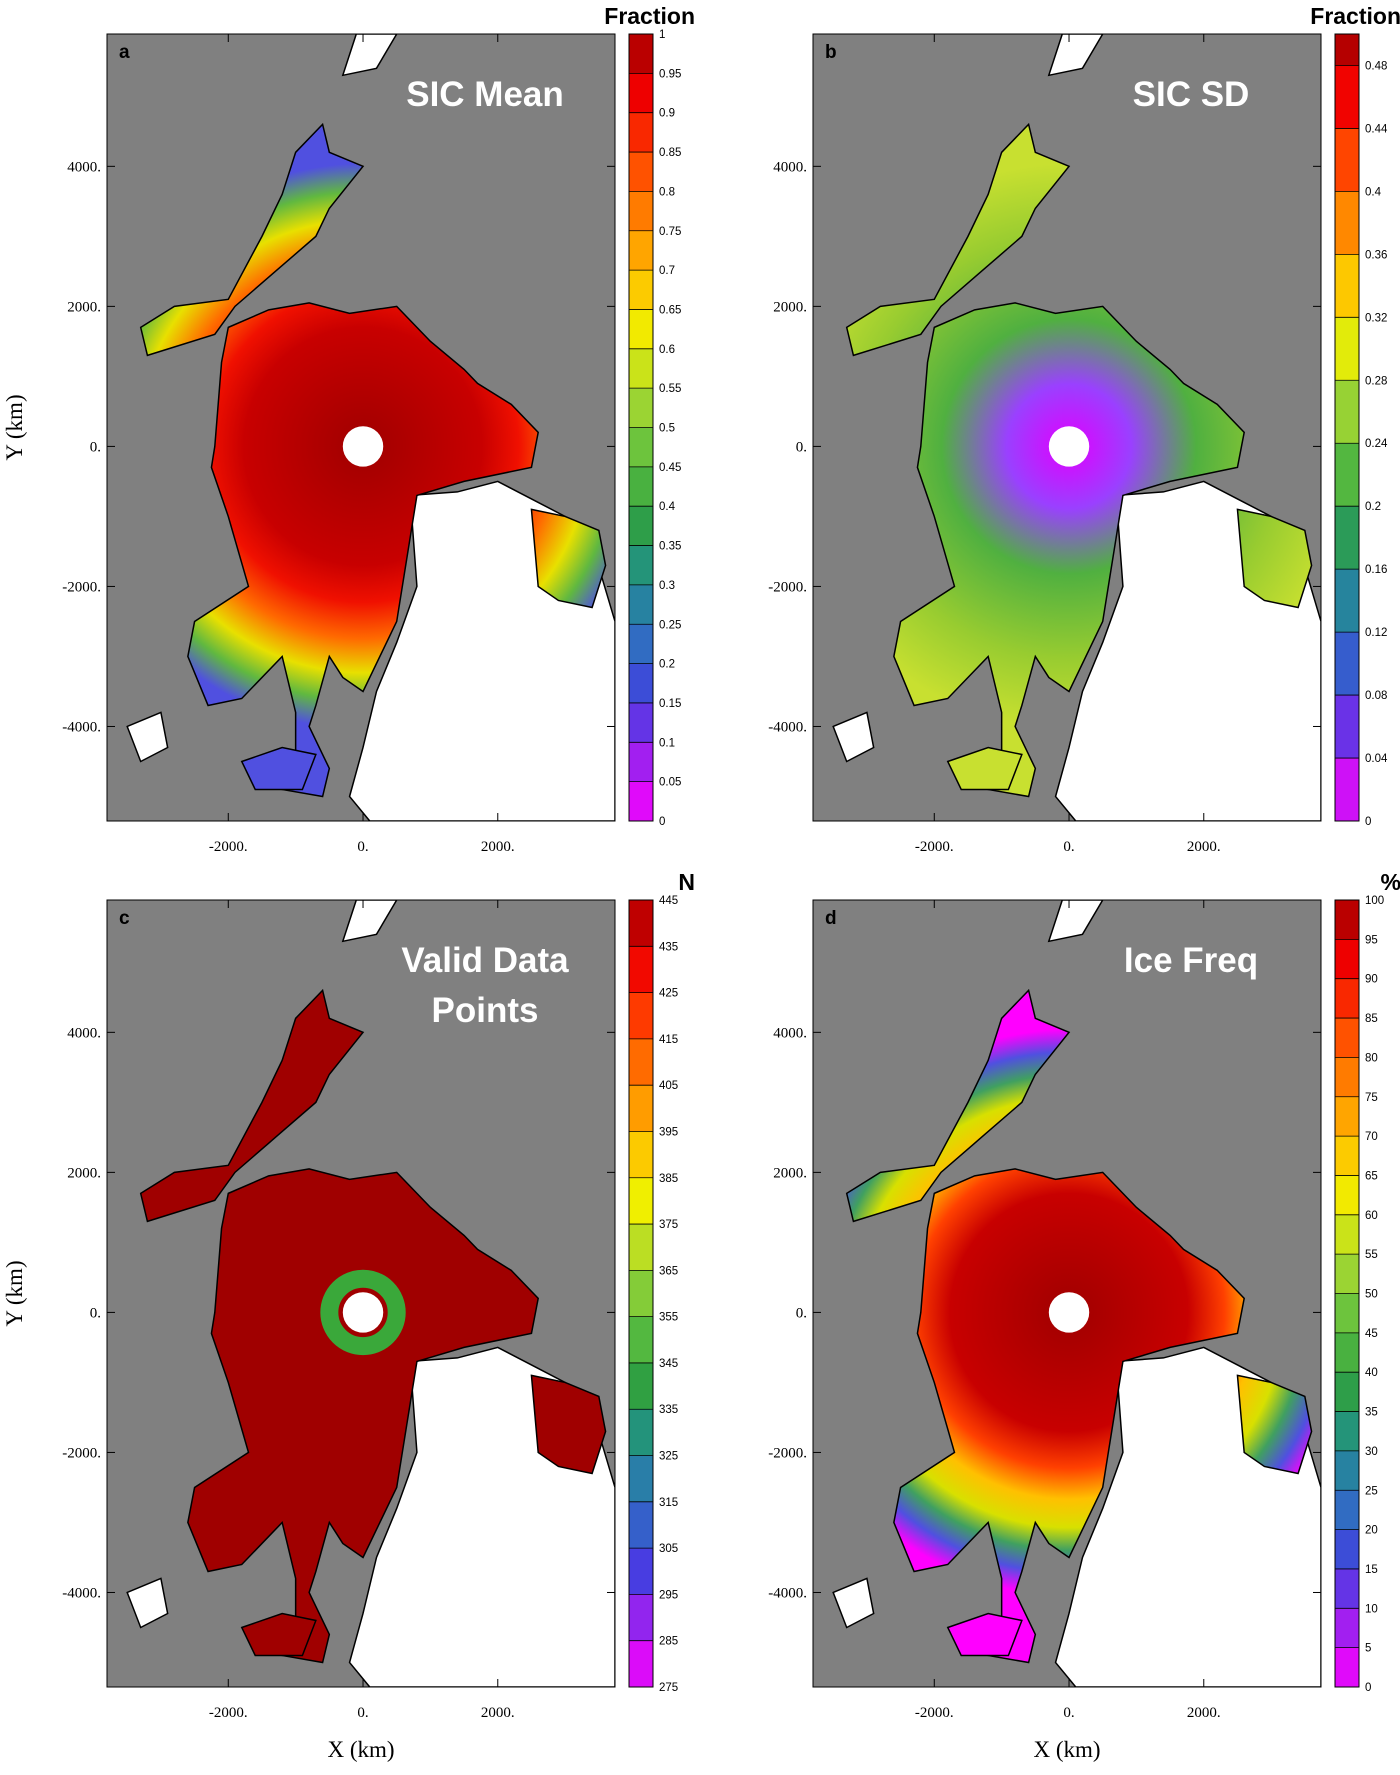  Describe the element at coordinates (1371, 1609) in the screenshot. I see `colorbar-tick-label: 10` at that location.